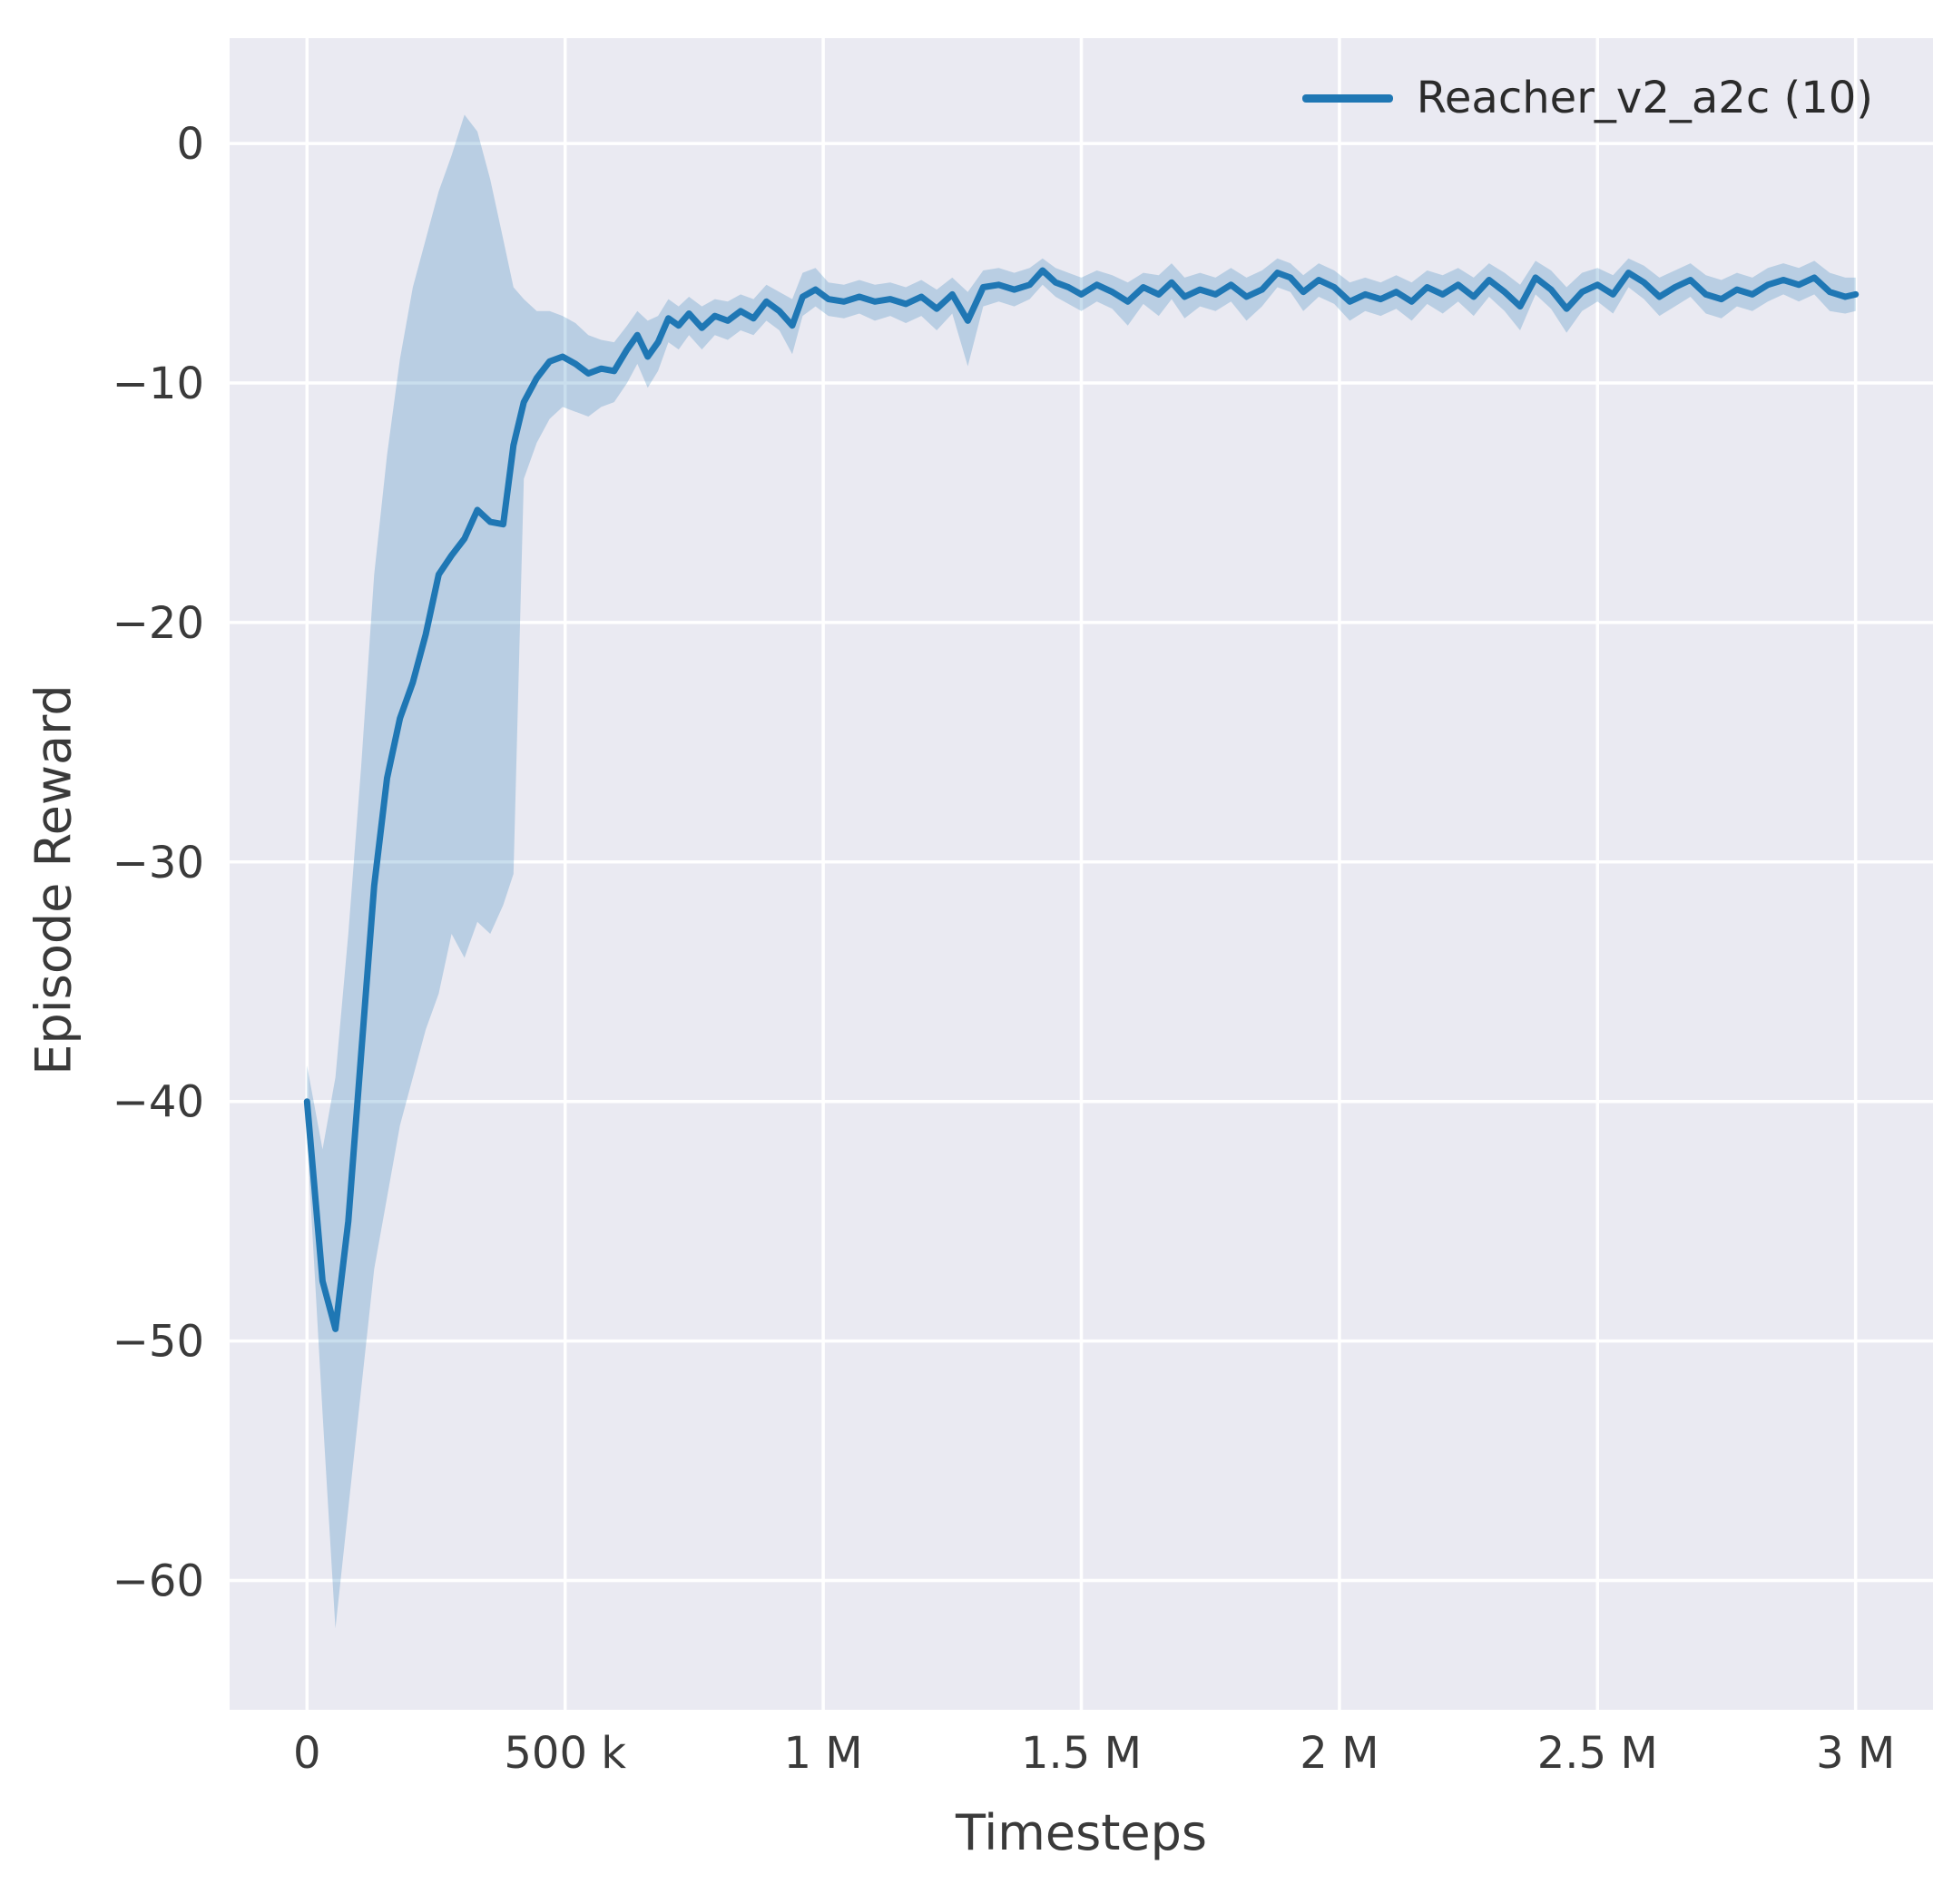  I want to click on y-tick-label: −10, so click(159, 384).